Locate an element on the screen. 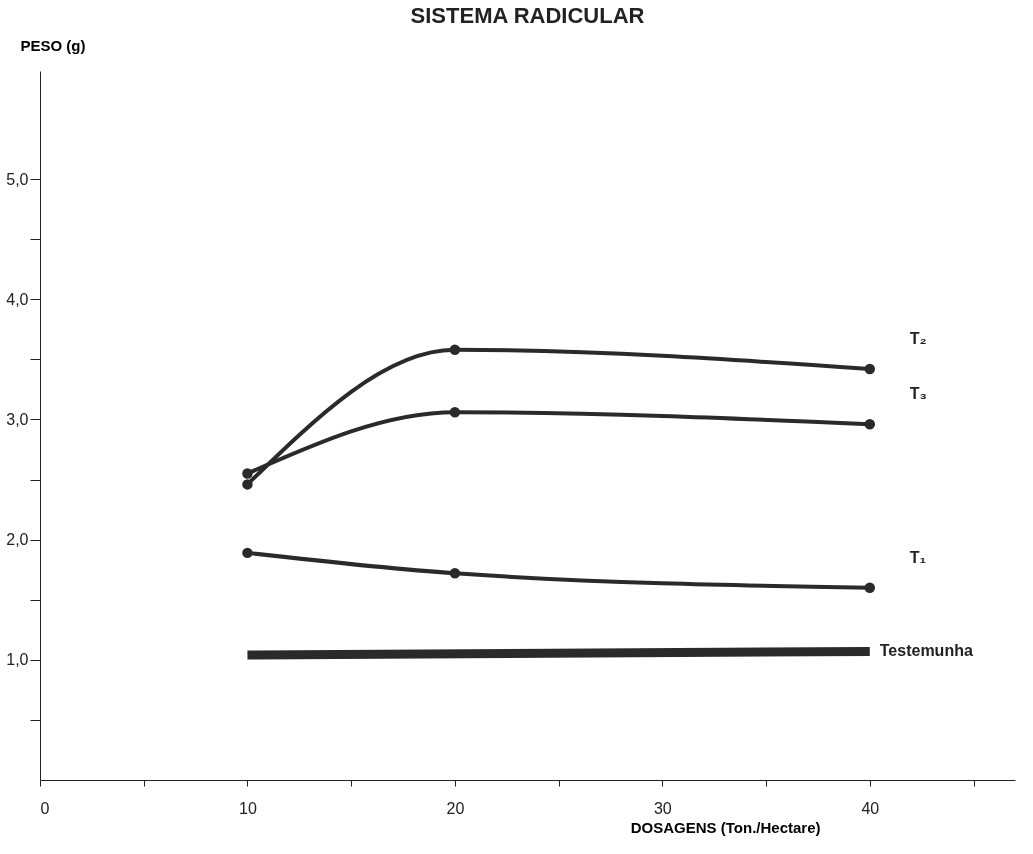 The width and height of the screenshot is (1033, 854). y-tick-label: 1,0 is located at coordinates (17, 660).